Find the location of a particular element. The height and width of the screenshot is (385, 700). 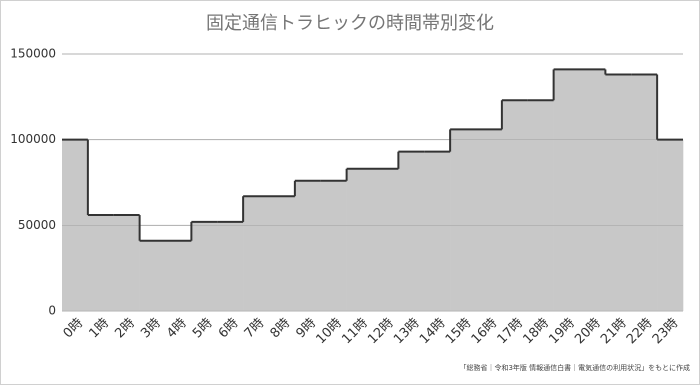

y-tick-label: 150000 is located at coordinates (33, 54).